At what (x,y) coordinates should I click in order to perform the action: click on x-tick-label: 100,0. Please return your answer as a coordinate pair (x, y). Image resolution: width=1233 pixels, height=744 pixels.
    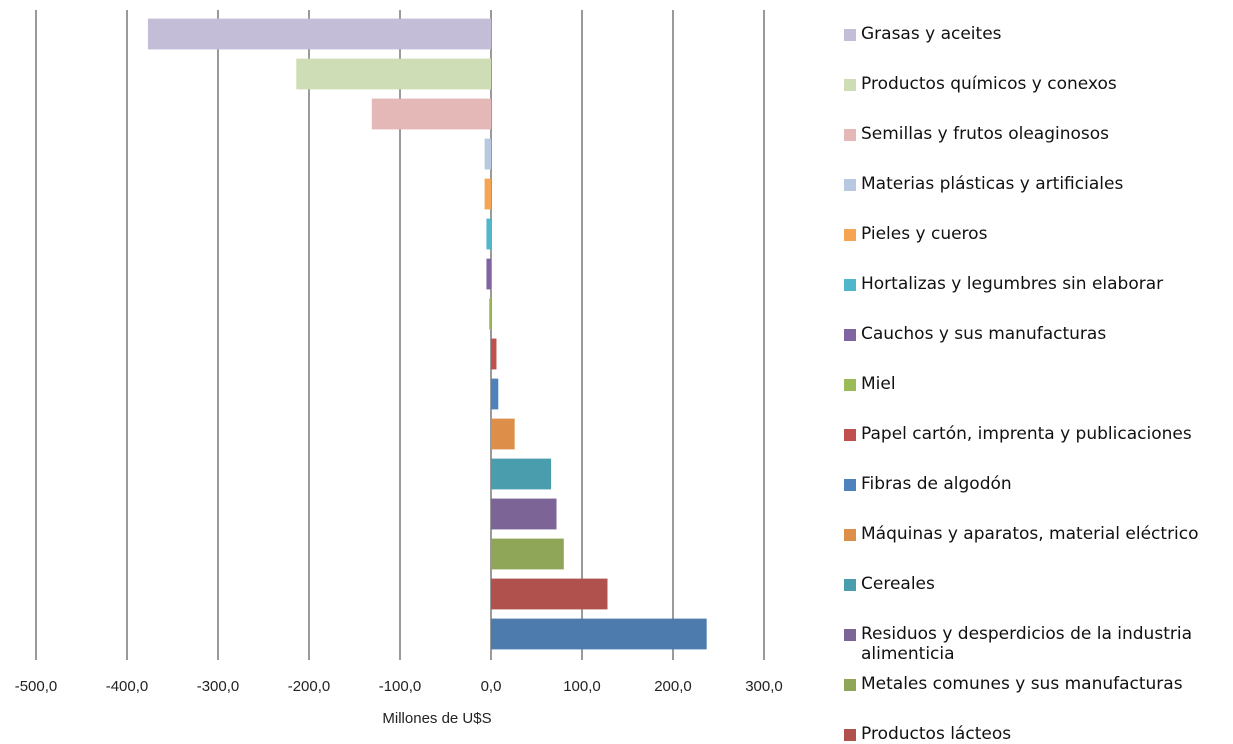
    Looking at the image, I should click on (582, 686).